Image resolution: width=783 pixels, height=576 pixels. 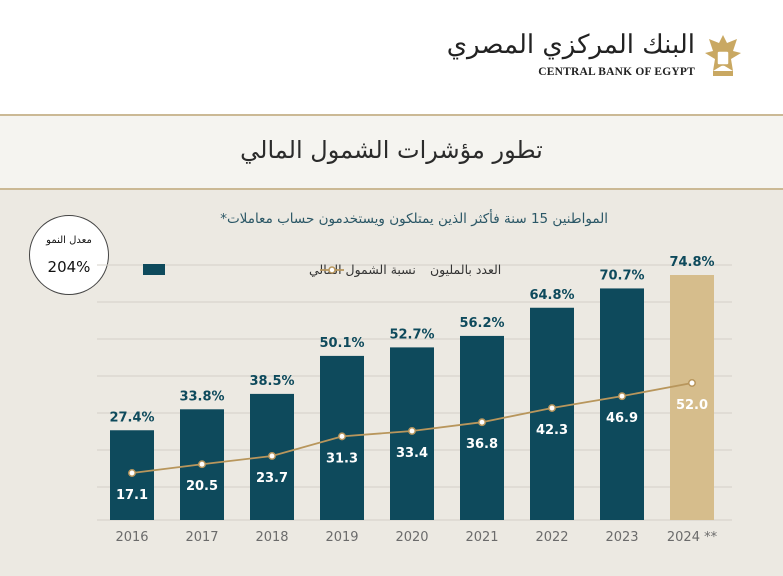 I want to click on eagle-emblem-icon, so click(x=723, y=55).